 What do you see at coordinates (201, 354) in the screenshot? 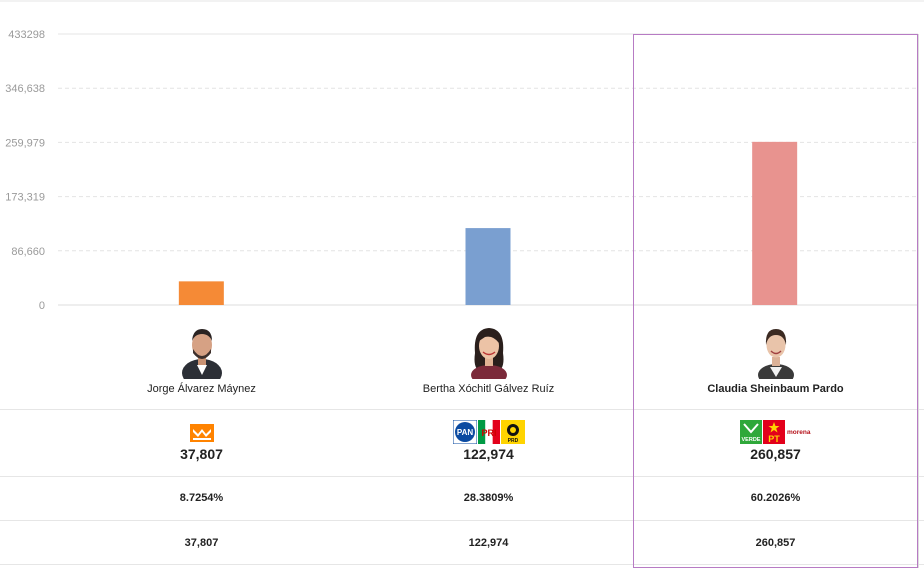
I see `candidate-photo-alvarez` at bounding box center [201, 354].